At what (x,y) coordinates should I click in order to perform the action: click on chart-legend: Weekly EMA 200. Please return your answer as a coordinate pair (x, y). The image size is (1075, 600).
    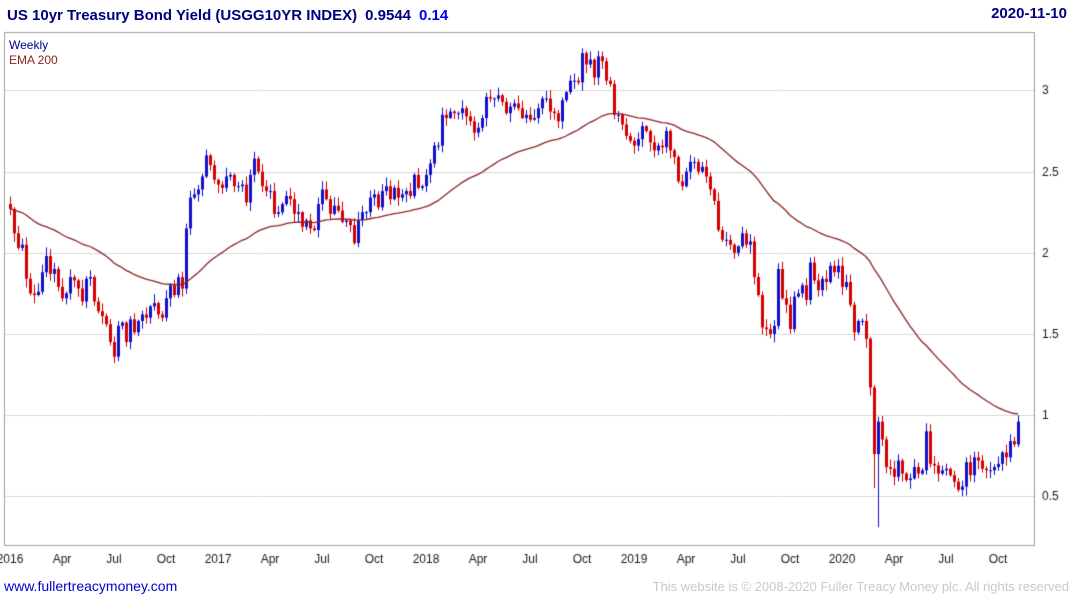
    Looking at the image, I should click on (33, 53).